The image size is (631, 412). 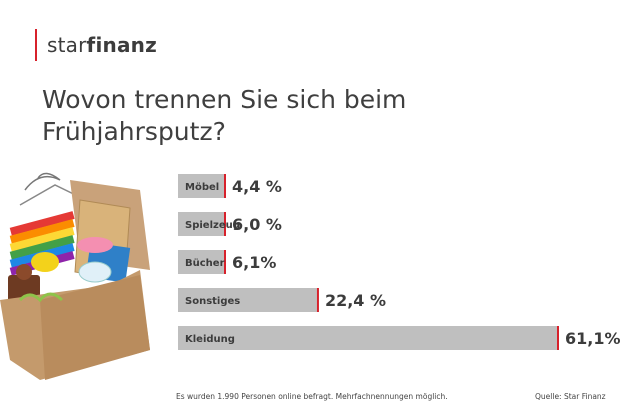 I want to click on logo-accent-bar, so click(x=36, y=45).